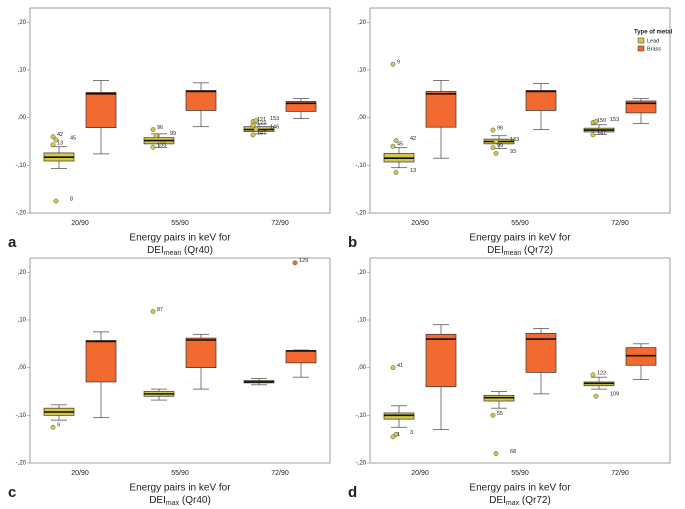 This screenshot has height=509, width=685. What do you see at coordinates (500, 414) in the screenshot?
I see `outlier-label: 55` at bounding box center [500, 414].